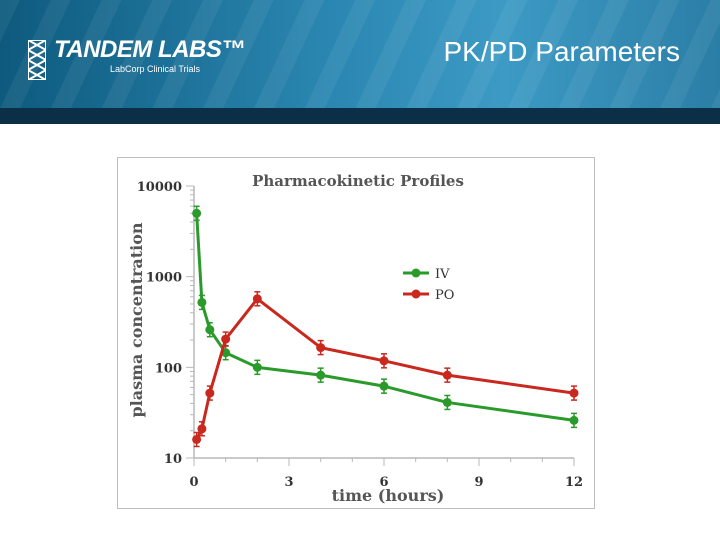 Image resolution: width=720 pixels, height=540 pixels. I want to click on logo-name: TANDEM LABS™, so click(149, 49).